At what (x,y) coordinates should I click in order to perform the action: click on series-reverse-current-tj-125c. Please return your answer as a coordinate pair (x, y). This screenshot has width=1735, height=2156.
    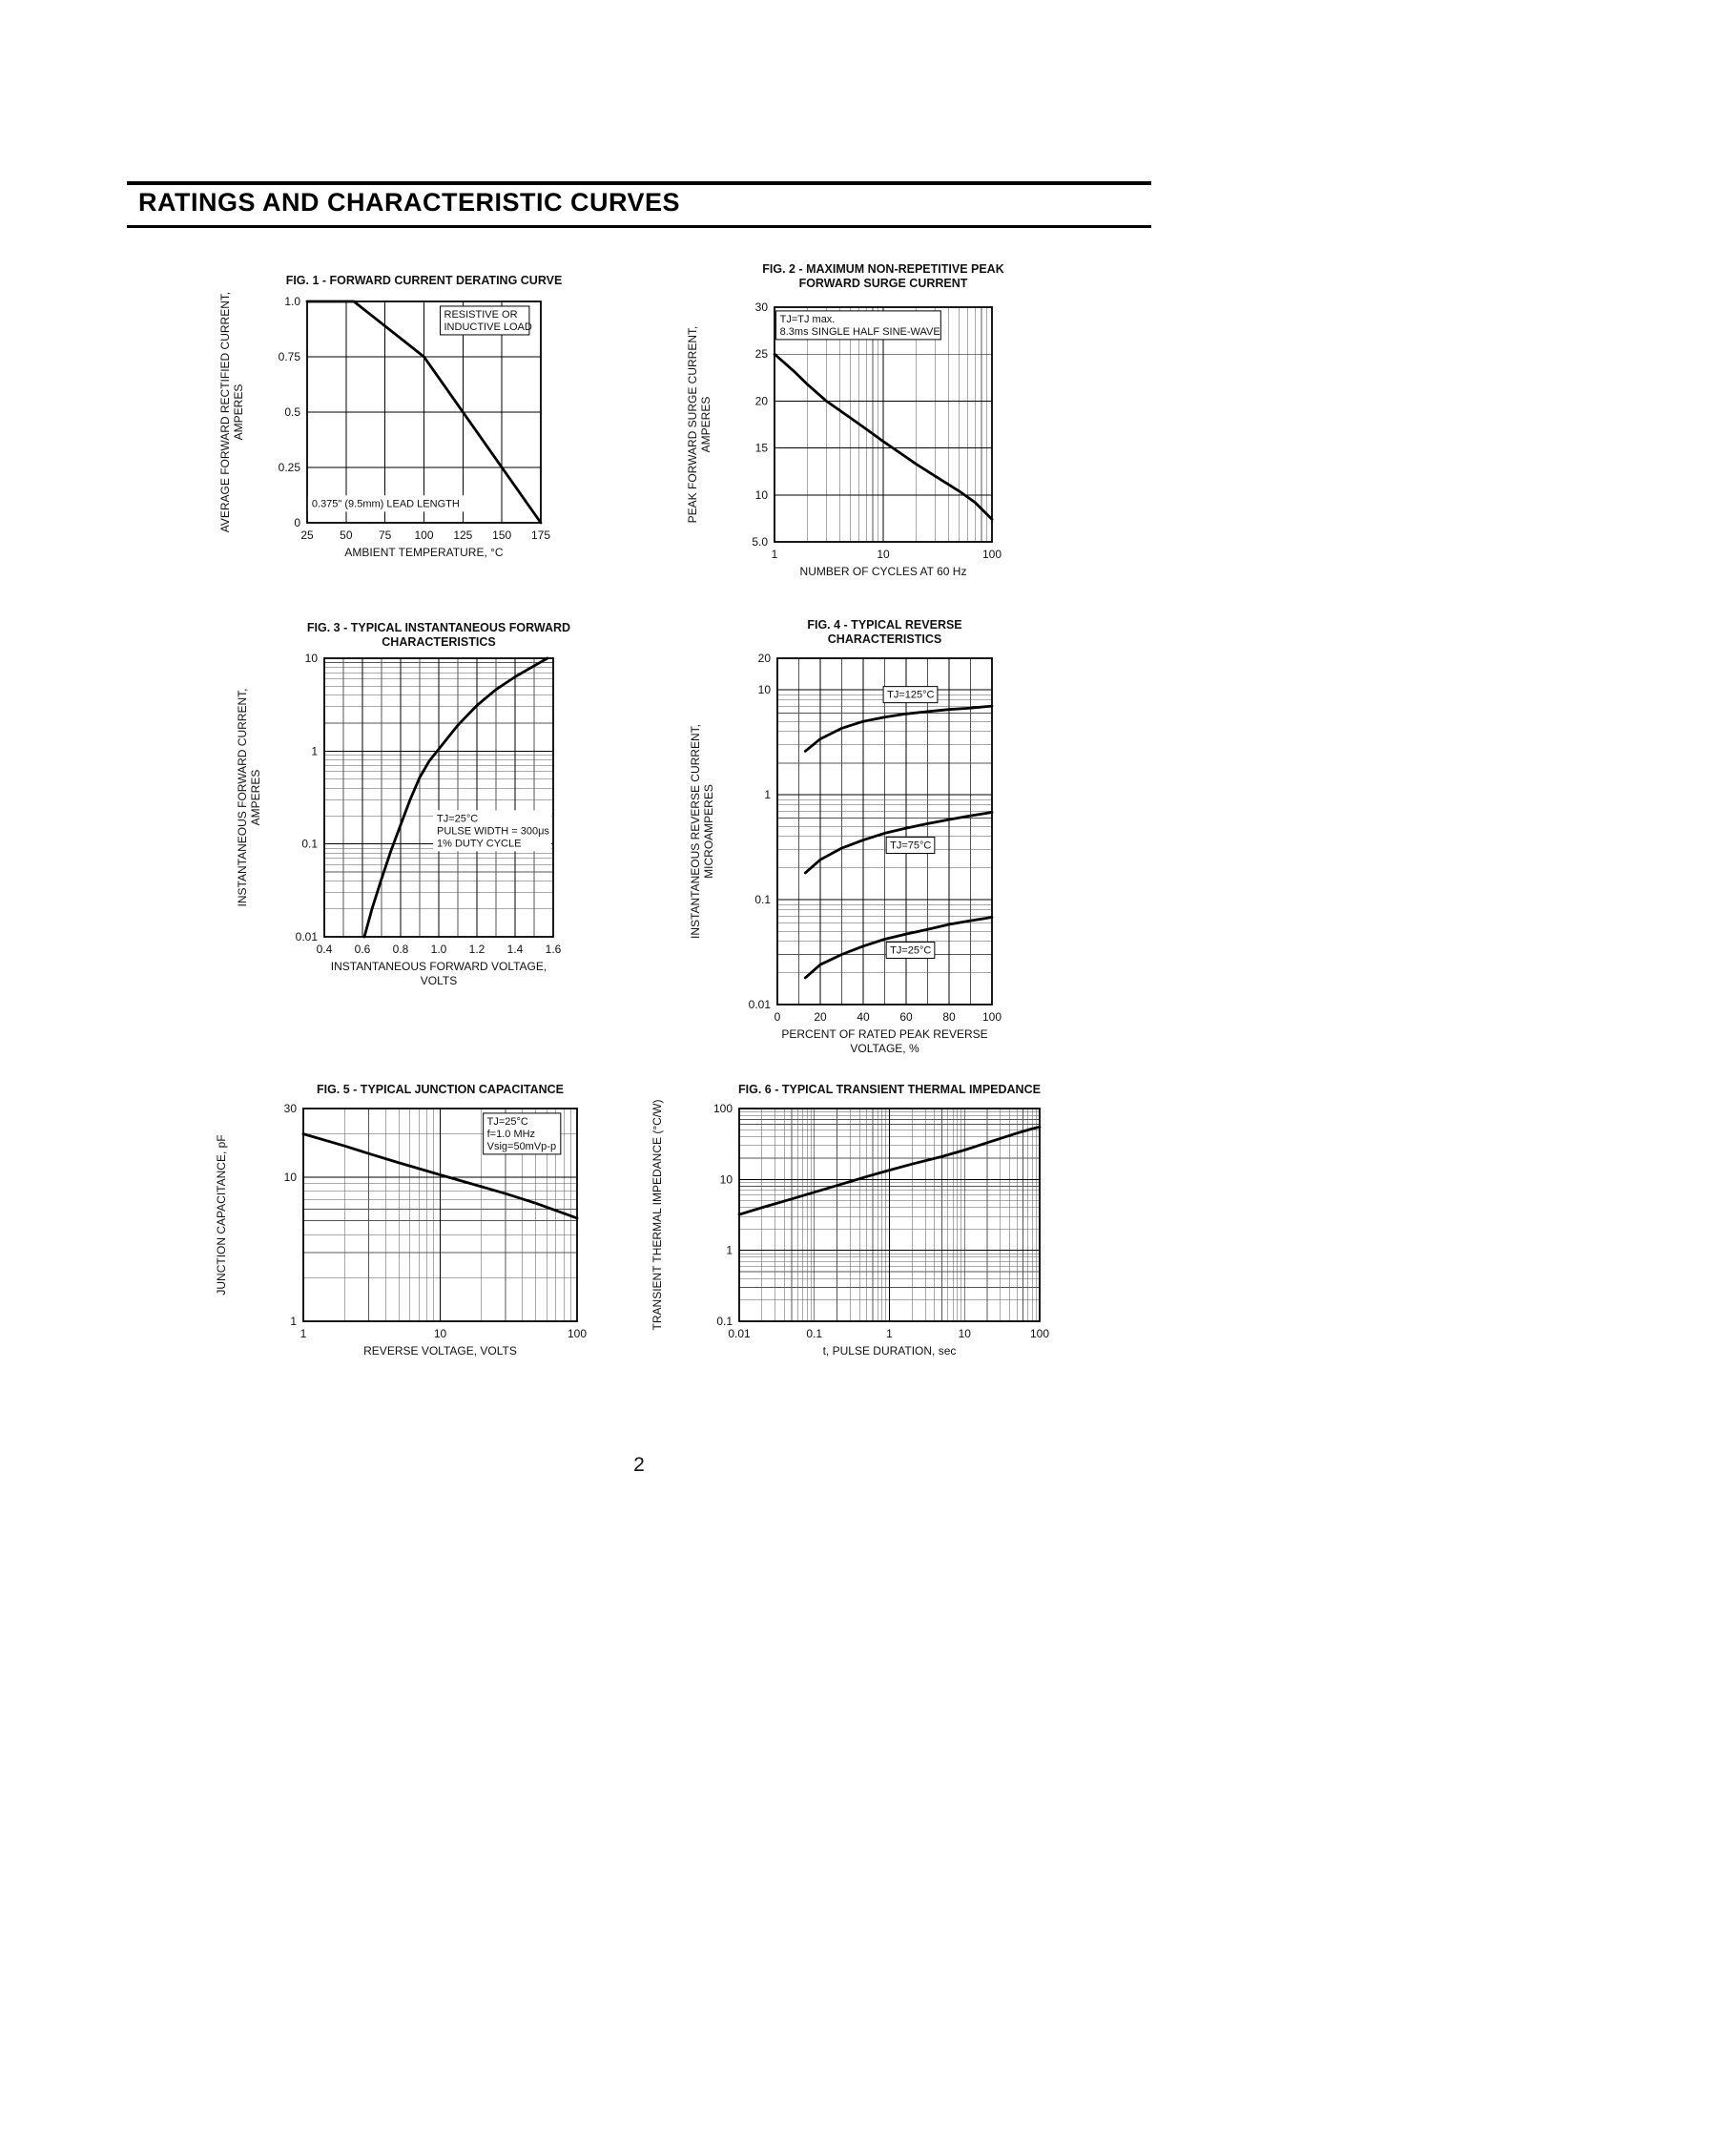
    Looking at the image, I should click on (898, 728).